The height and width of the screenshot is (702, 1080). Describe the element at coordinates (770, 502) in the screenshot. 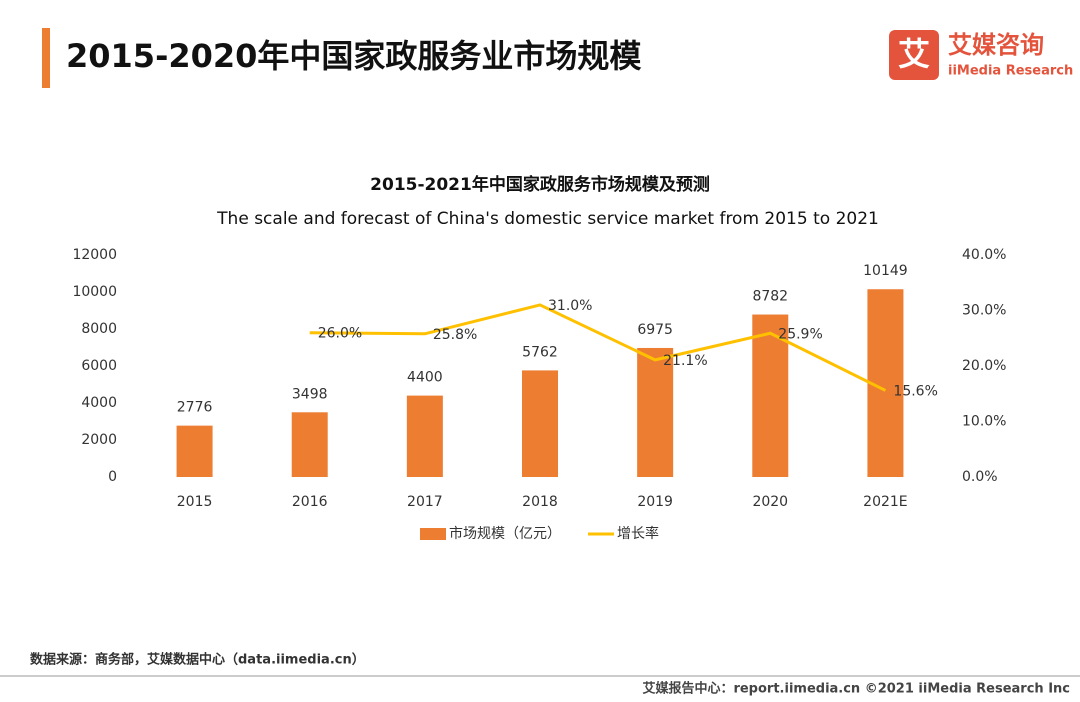

I see `x-tick-label: 2020` at that location.